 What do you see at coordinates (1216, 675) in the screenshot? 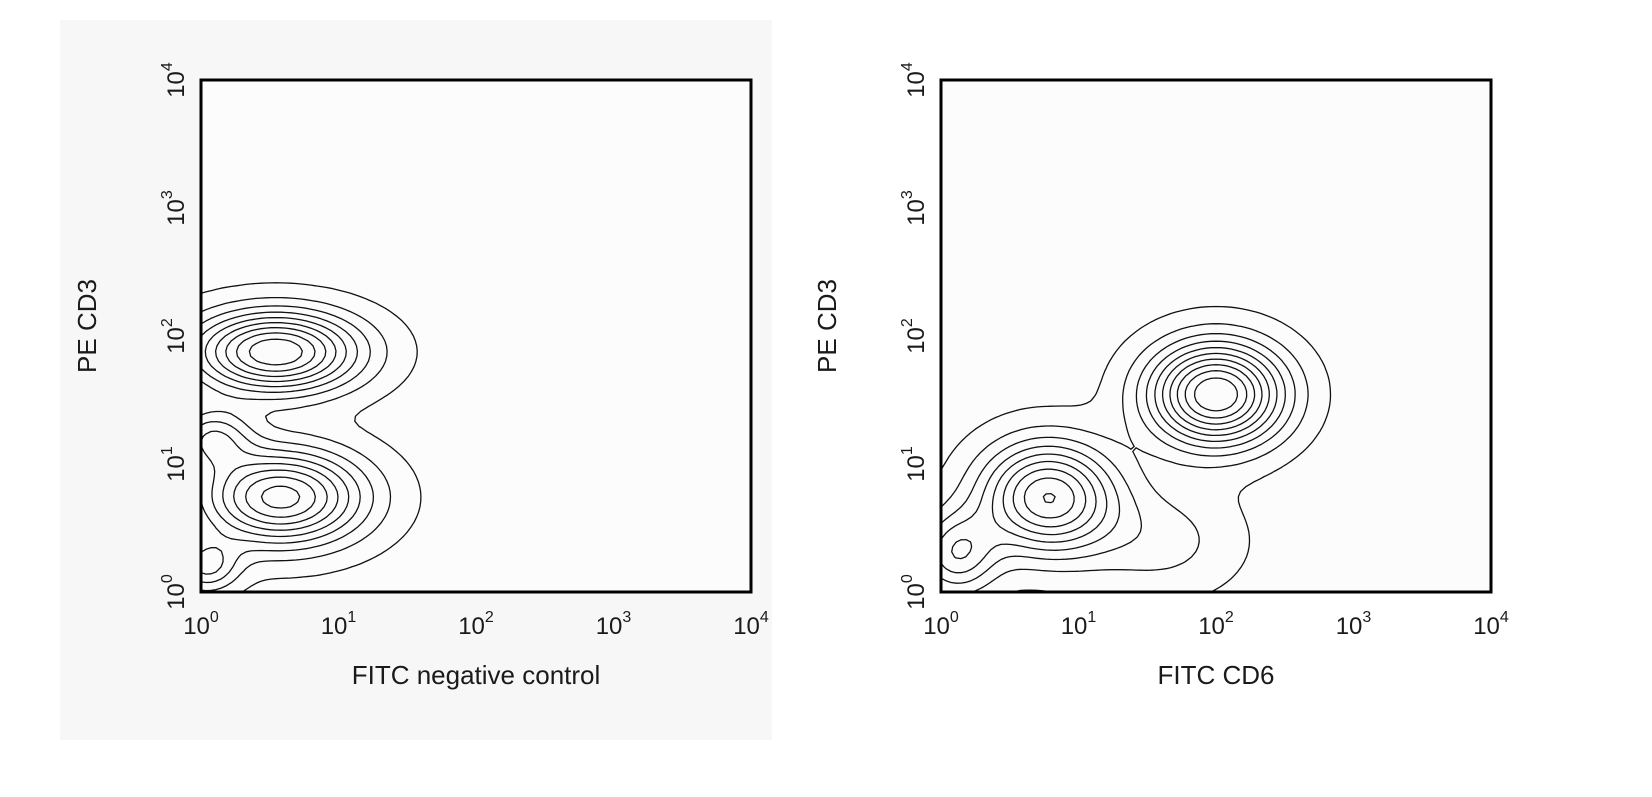
I see `x-axis-label: FITC CD6` at bounding box center [1216, 675].